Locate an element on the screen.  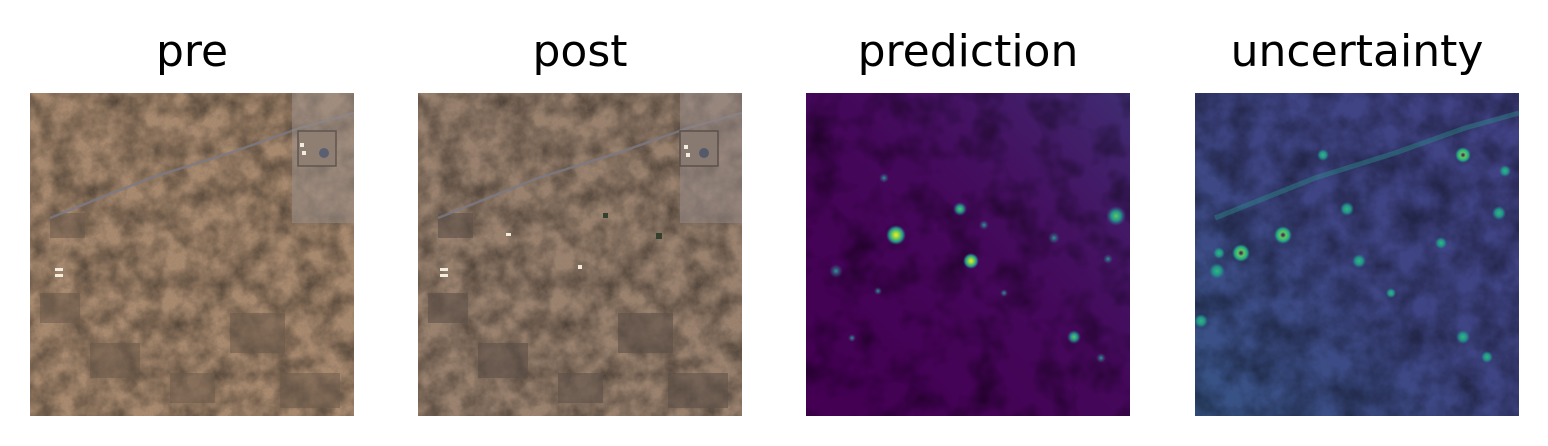
panel-title-uncertainty: uncertainty is located at coordinates (1357, 51).